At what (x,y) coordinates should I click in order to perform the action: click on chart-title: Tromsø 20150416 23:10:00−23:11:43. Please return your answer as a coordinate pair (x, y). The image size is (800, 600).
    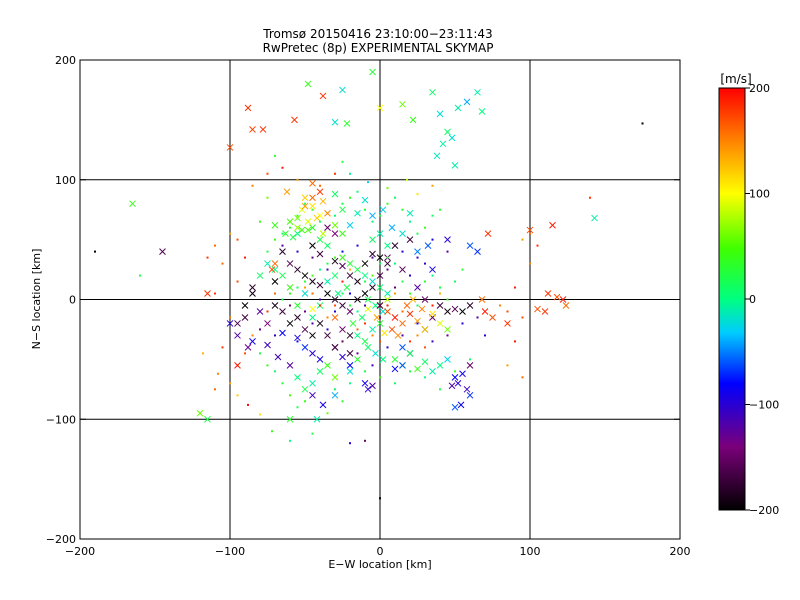
    Looking at the image, I should click on (377, 34).